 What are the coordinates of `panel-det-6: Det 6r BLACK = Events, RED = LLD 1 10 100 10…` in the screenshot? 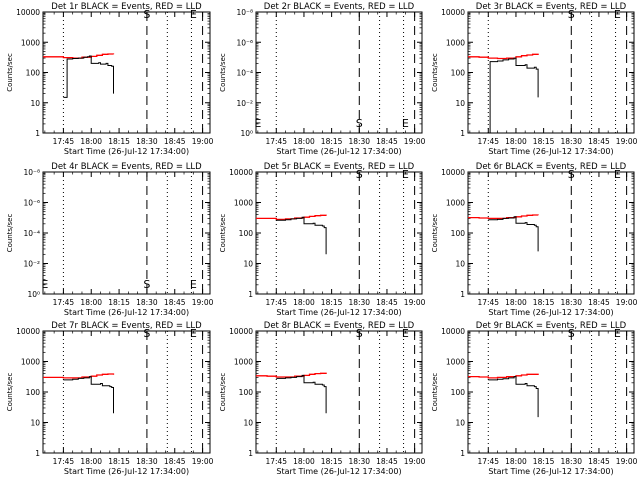 It's located at (534, 239).